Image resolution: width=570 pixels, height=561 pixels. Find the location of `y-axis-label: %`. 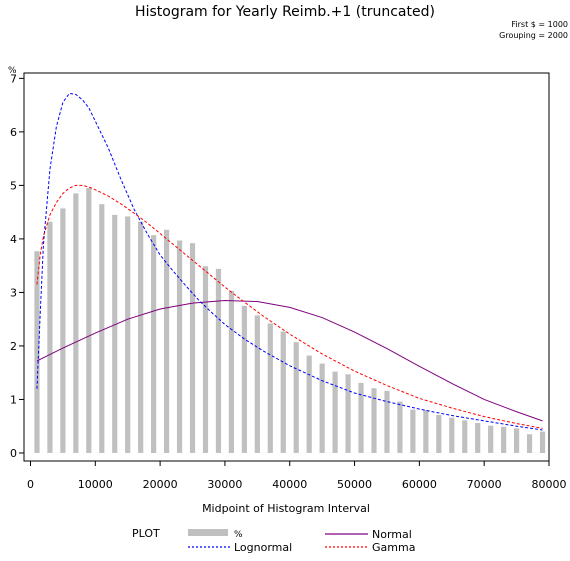

y-axis-label: % is located at coordinates (12, 71).